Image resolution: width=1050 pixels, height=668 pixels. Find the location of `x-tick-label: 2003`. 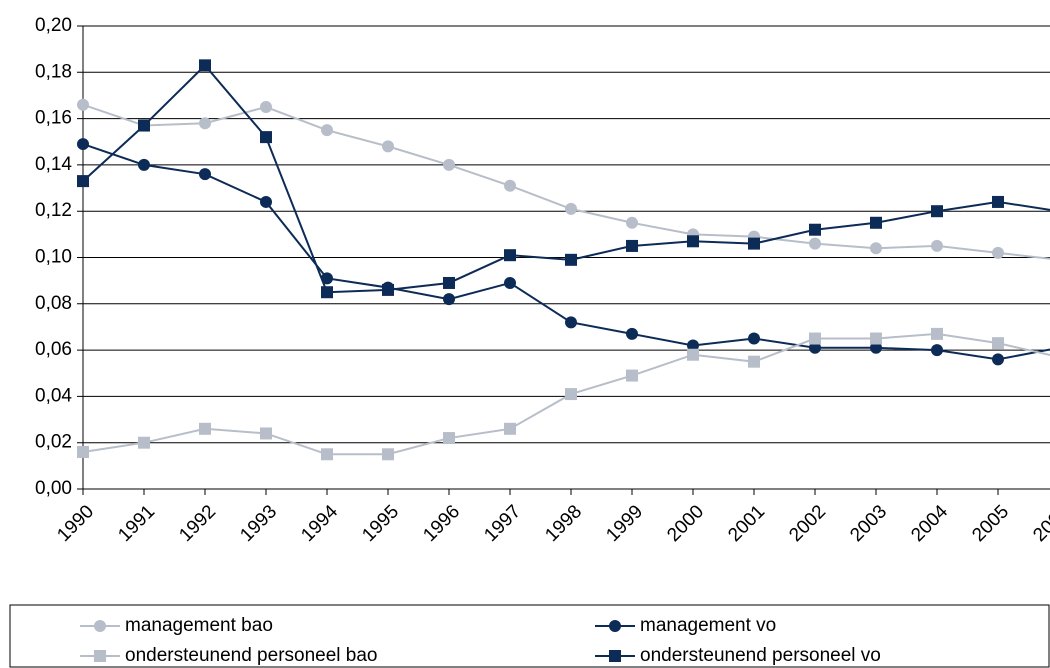

x-tick-label: 2003 is located at coordinates (868, 523).